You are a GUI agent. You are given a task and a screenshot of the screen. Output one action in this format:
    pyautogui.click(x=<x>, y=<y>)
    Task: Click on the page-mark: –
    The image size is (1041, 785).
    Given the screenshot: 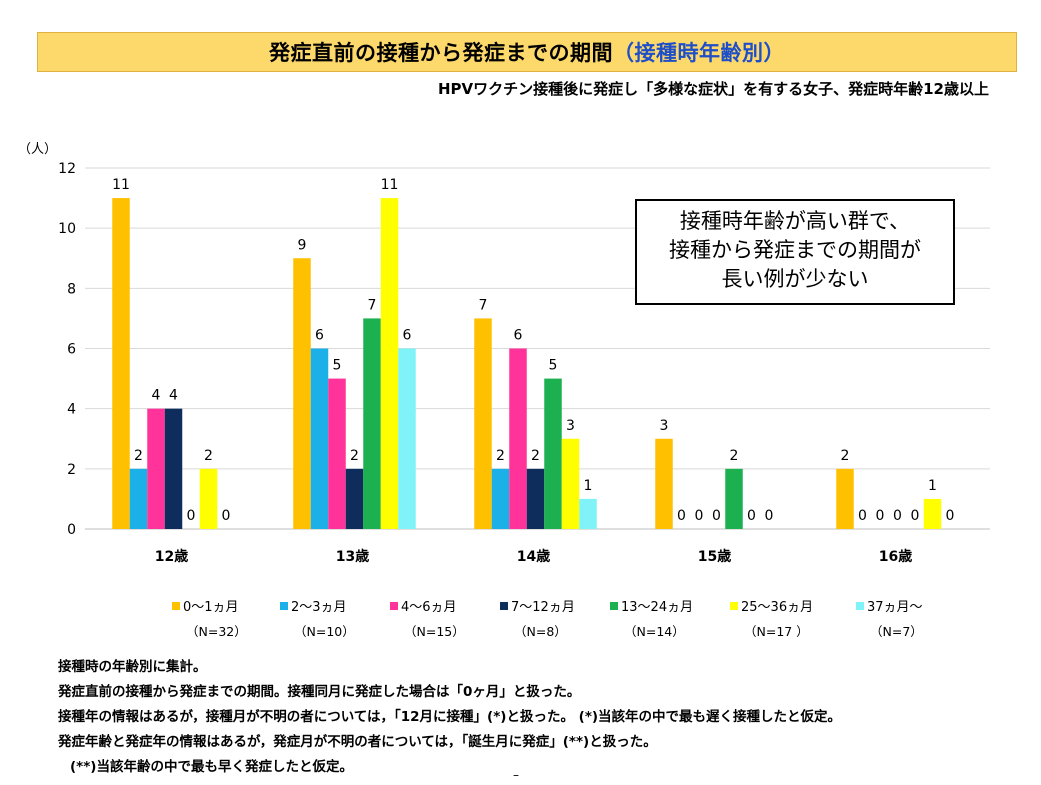 What is the action you would take?
    pyautogui.click(x=516, y=775)
    